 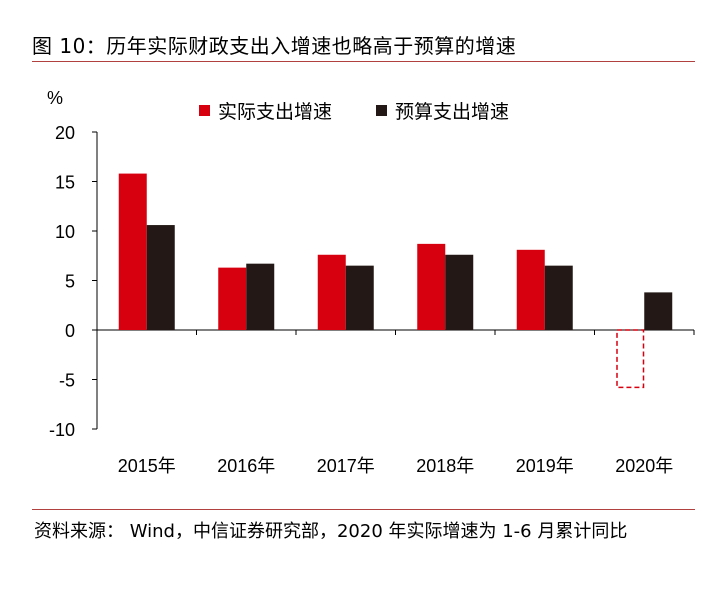 I want to click on legend-label: 实际支出增速, so click(x=275, y=112).